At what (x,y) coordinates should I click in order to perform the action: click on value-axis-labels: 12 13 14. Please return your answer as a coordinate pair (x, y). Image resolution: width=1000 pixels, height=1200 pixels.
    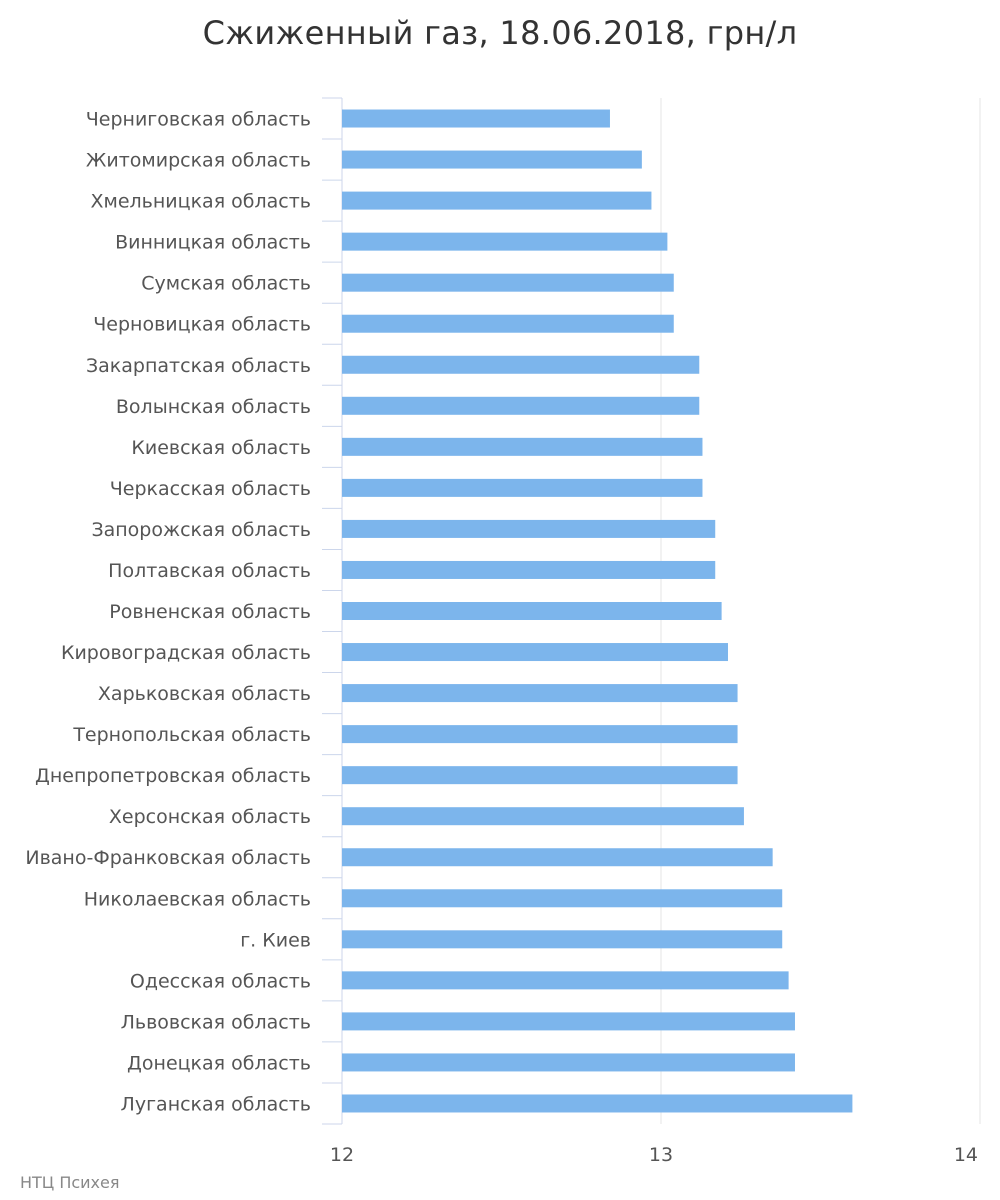
    Looking at the image, I should click on (654, 1155).